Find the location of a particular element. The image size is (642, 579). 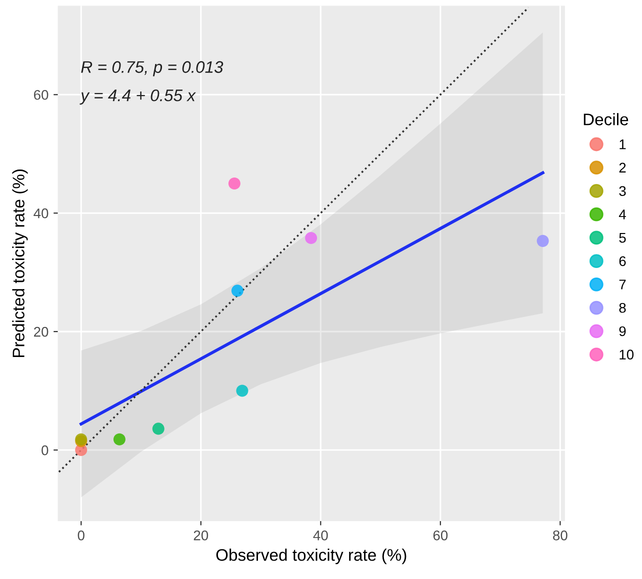

legend-label: 8 is located at coordinates (622, 307).